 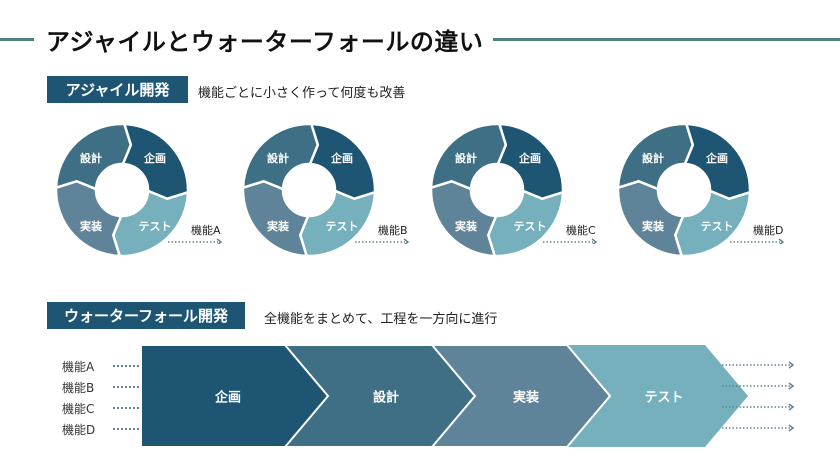 What do you see at coordinates (228, 398) in the screenshot?
I see `wf-phase-planning: 企画` at bounding box center [228, 398].